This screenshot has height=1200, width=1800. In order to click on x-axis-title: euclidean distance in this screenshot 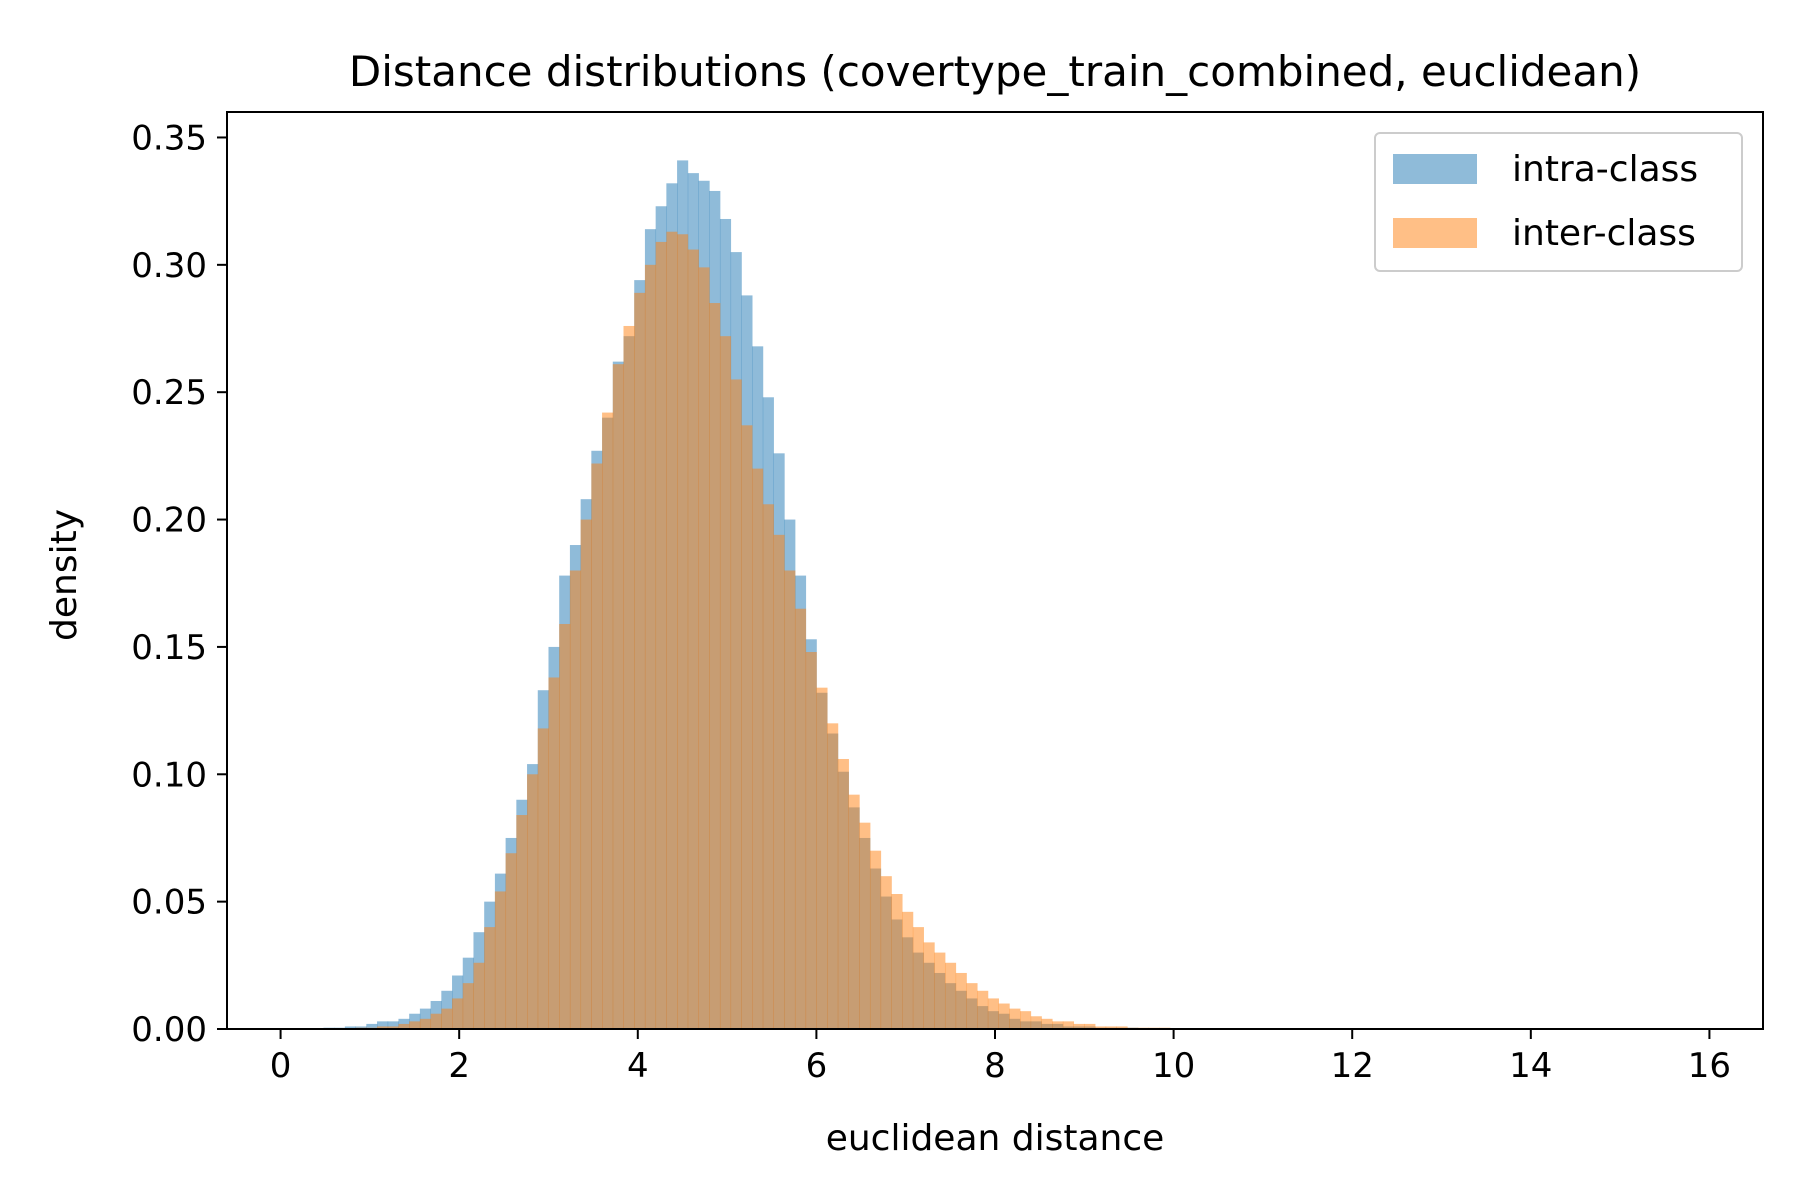, I will do `click(995, 1138)`.